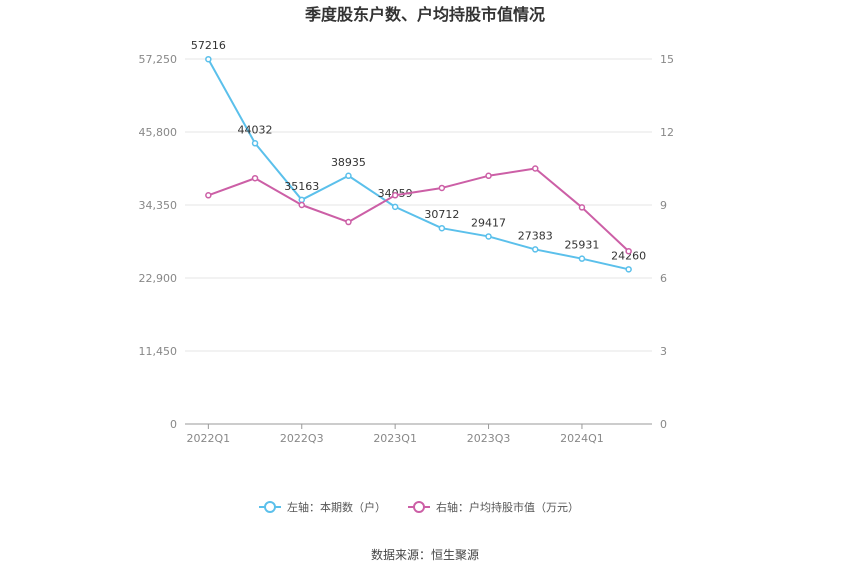  Describe the element at coordinates (301, 186) in the screenshot. I see `data-label: 35163` at that location.